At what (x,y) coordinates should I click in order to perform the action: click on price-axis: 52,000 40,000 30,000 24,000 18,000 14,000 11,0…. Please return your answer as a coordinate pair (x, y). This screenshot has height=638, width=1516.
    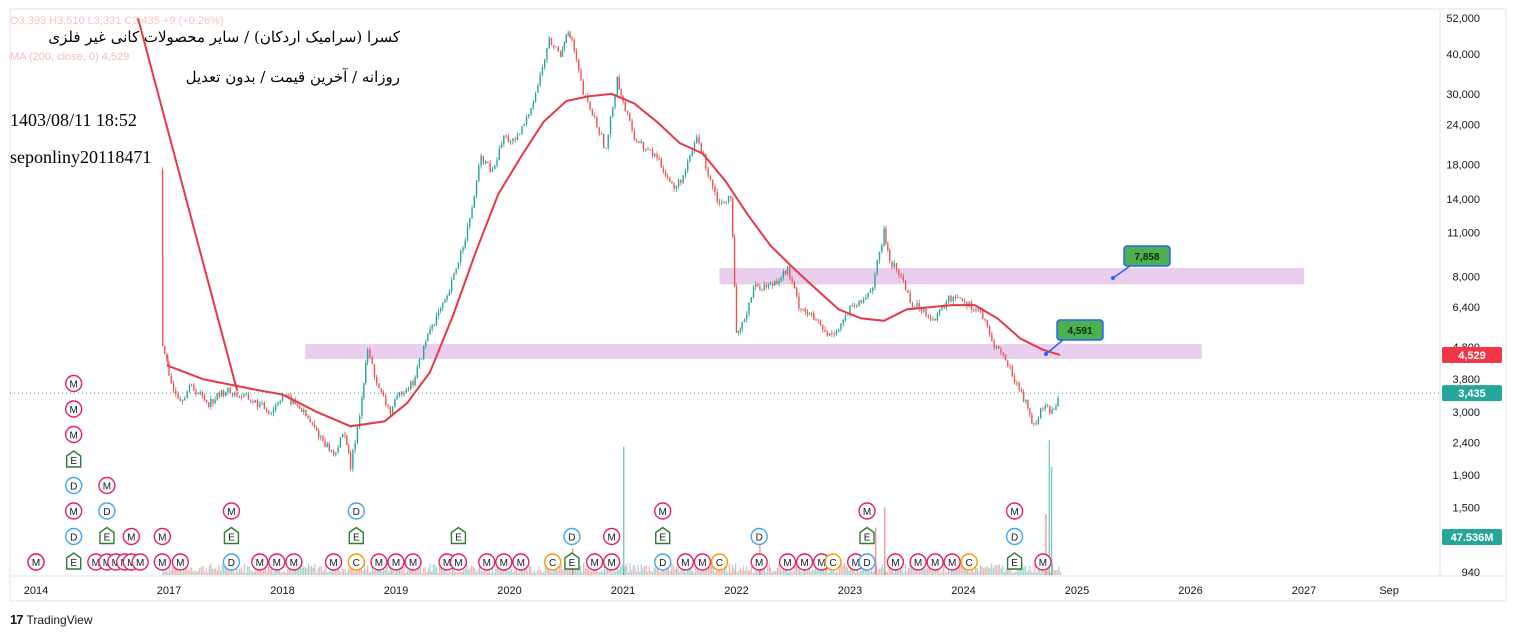
    Looking at the image, I should click on (1463, 296).